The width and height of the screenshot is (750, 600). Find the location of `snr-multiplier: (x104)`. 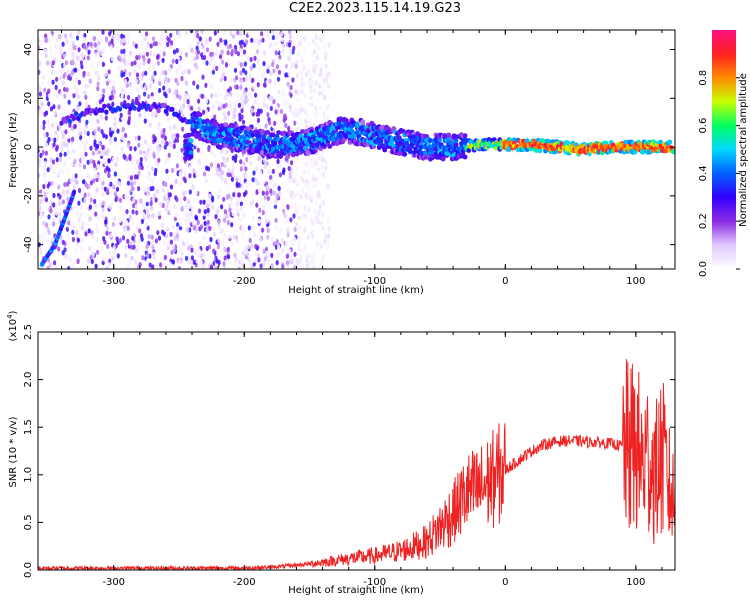

snr-multiplier: (x104) is located at coordinates (12, 325).